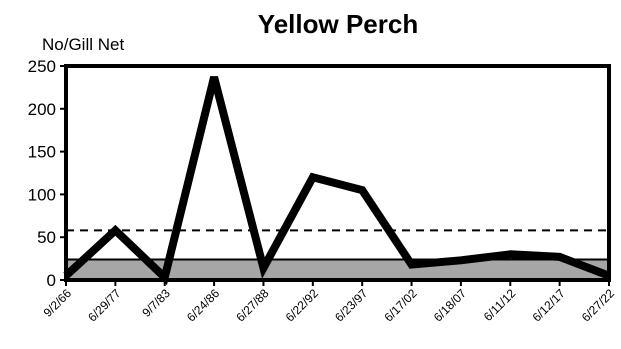 This screenshot has width=621, height=349. What do you see at coordinates (51, 280) in the screenshot?
I see `y-tick-label: 0` at bounding box center [51, 280].